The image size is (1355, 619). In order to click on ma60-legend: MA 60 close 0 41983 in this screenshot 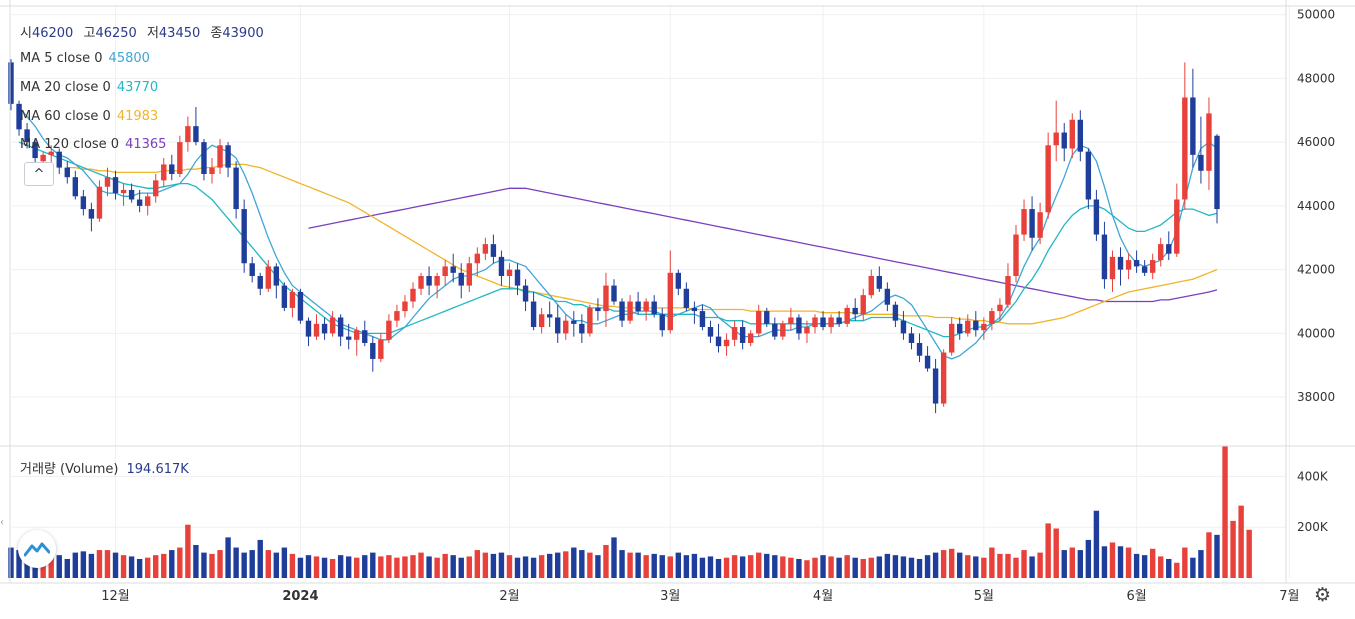, I will do `click(89, 116)`.